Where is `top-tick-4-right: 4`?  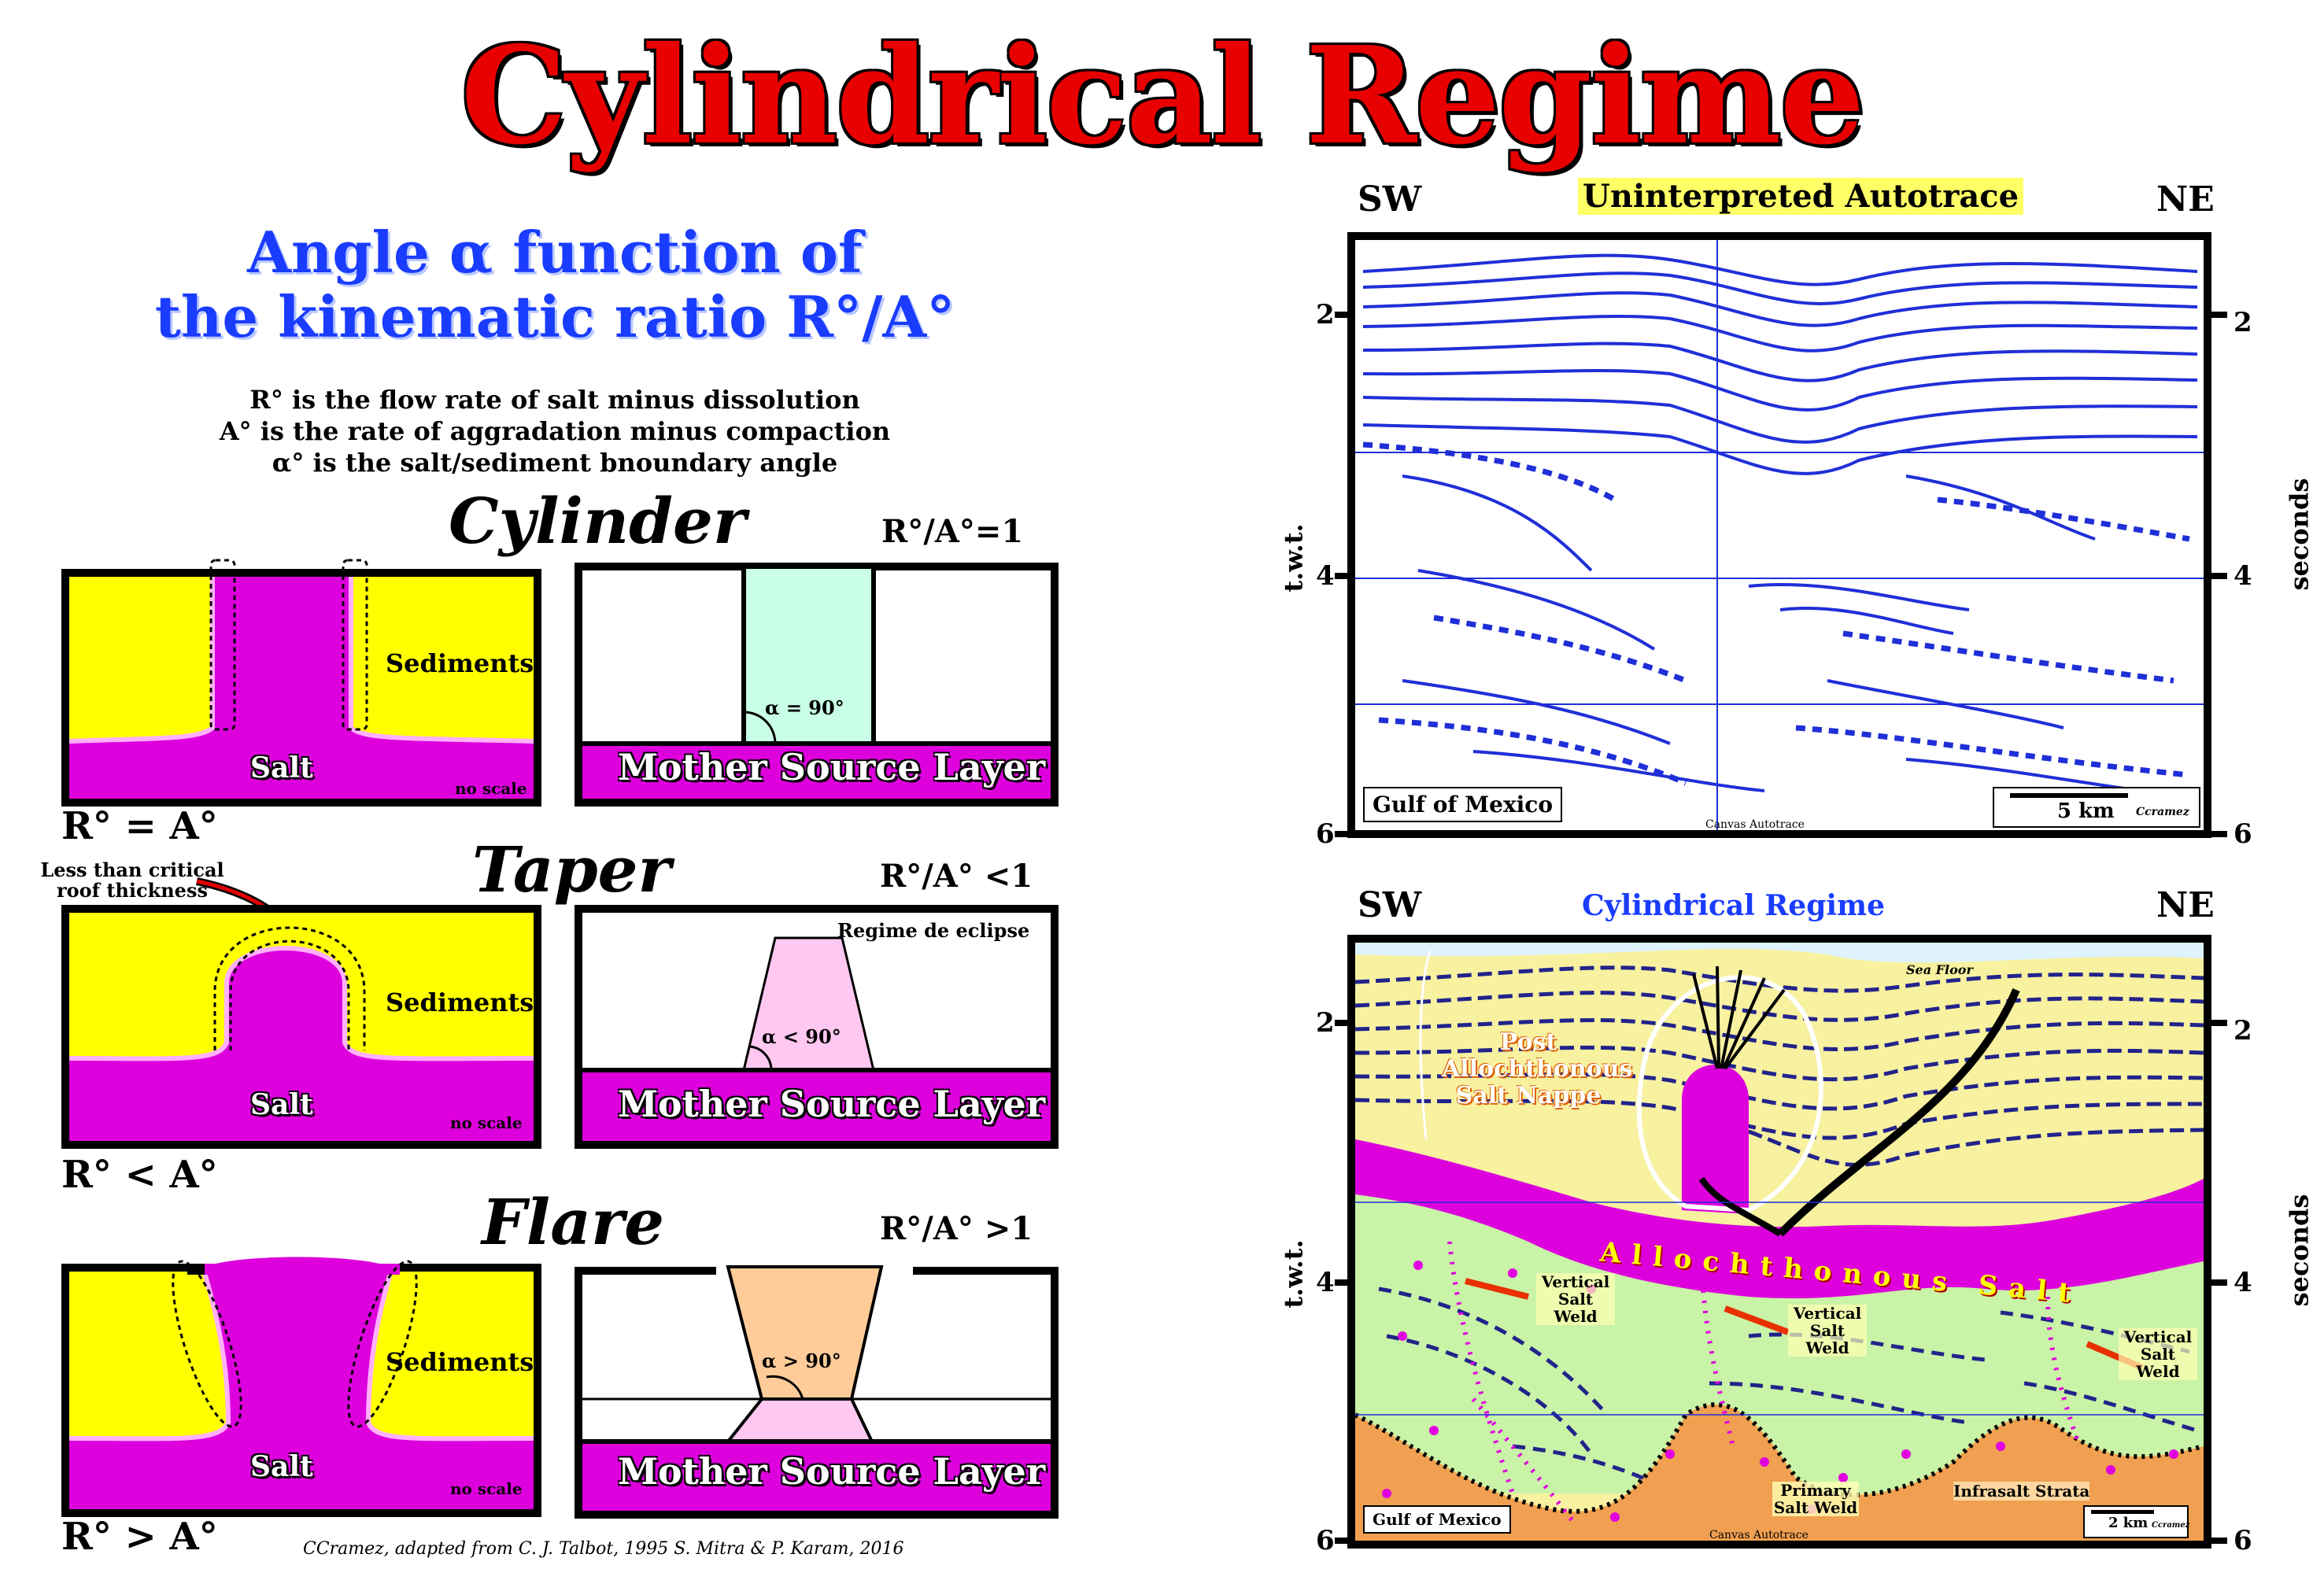
top-tick-4-right: 4 is located at coordinates (2242, 576).